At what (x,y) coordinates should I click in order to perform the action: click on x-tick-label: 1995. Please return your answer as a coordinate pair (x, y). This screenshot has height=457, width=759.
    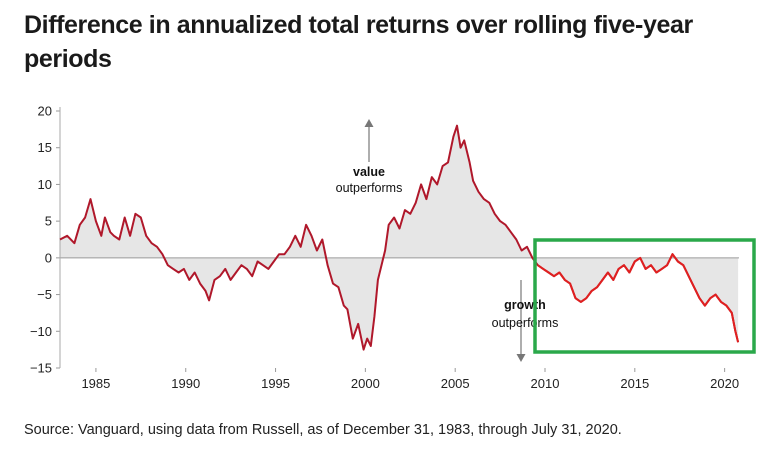
    Looking at the image, I should click on (275, 383).